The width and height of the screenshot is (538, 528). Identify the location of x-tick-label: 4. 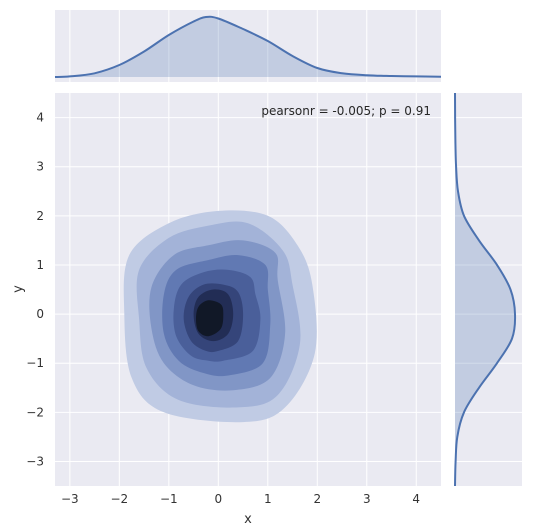
(416, 499).